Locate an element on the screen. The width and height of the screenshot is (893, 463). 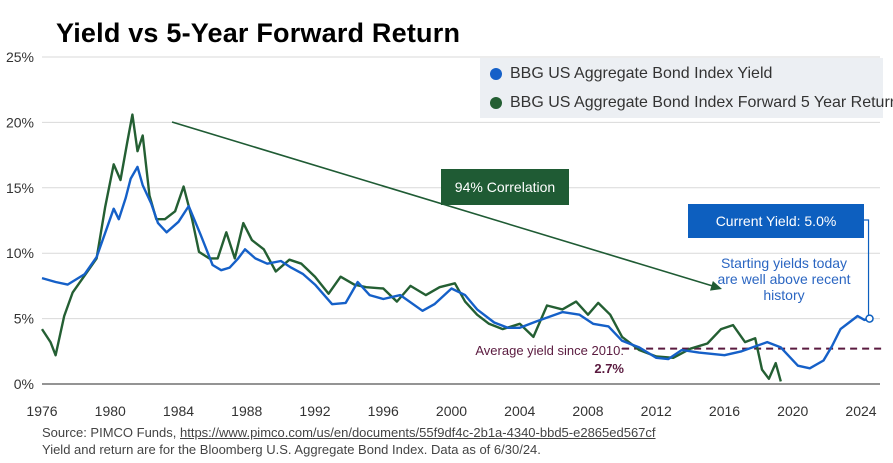
legend-item-yield: BBG US Aggregate Bond Index Yield is located at coordinates (631, 74).